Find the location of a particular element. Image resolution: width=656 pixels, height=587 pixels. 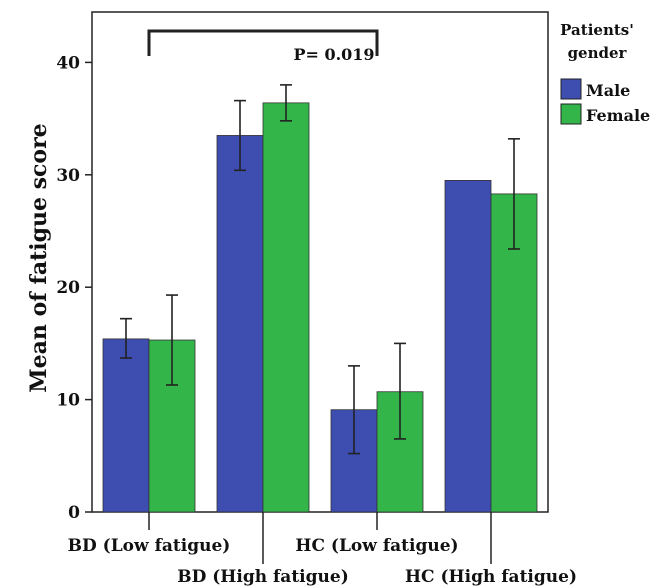

x-category-label: BD (Low fatigue) is located at coordinates (149, 546).